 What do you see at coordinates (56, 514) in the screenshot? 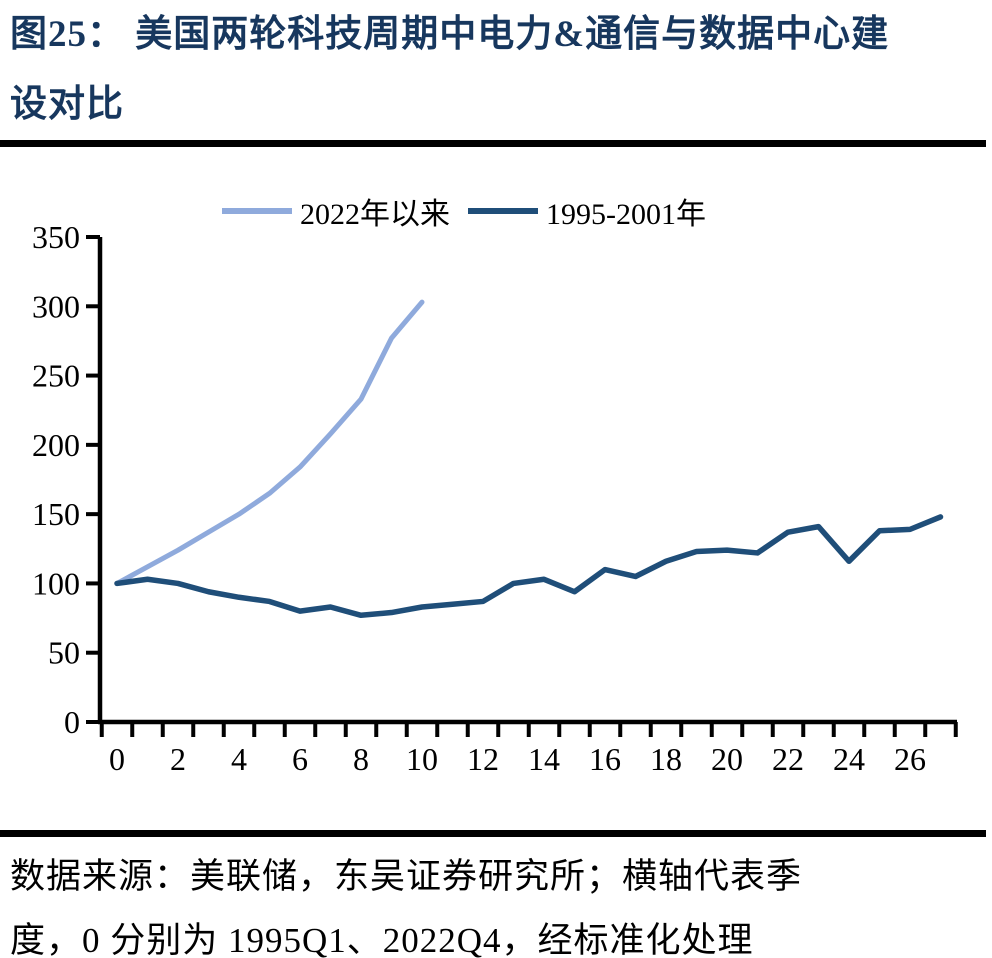
I see `y-tick-label: 150` at bounding box center [56, 514].